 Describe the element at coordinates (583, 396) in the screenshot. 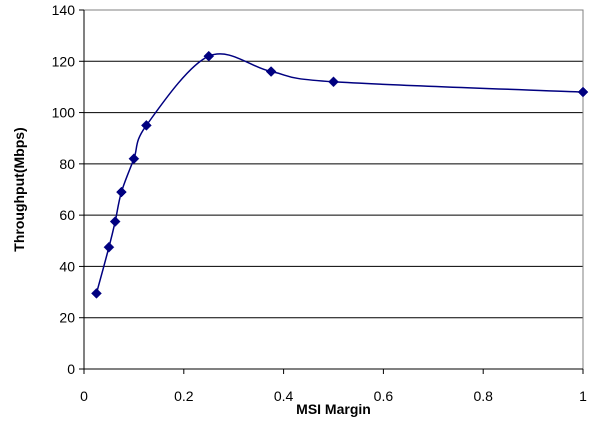

I see `x-tick-label: 1` at that location.